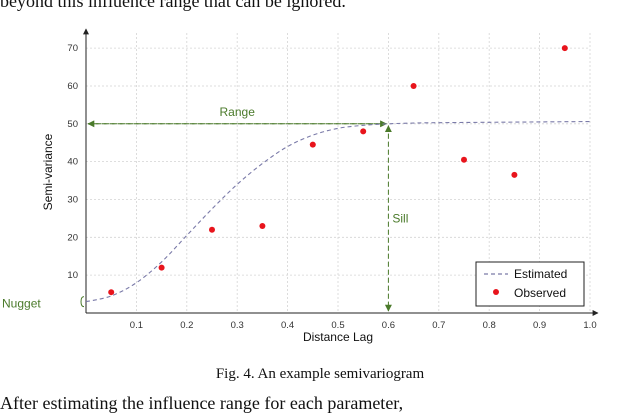  Describe the element at coordinates (82, 302) in the screenshot. I see `nugget-bracket` at that location.